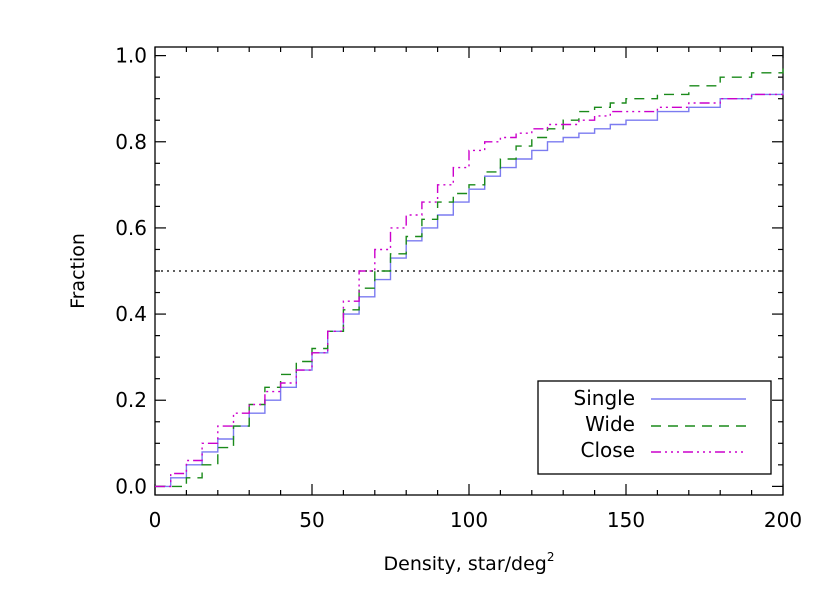 The image size is (830, 593). What do you see at coordinates (608, 450) in the screenshot?
I see `legend-label-close: Close` at bounding box center [608, 450].